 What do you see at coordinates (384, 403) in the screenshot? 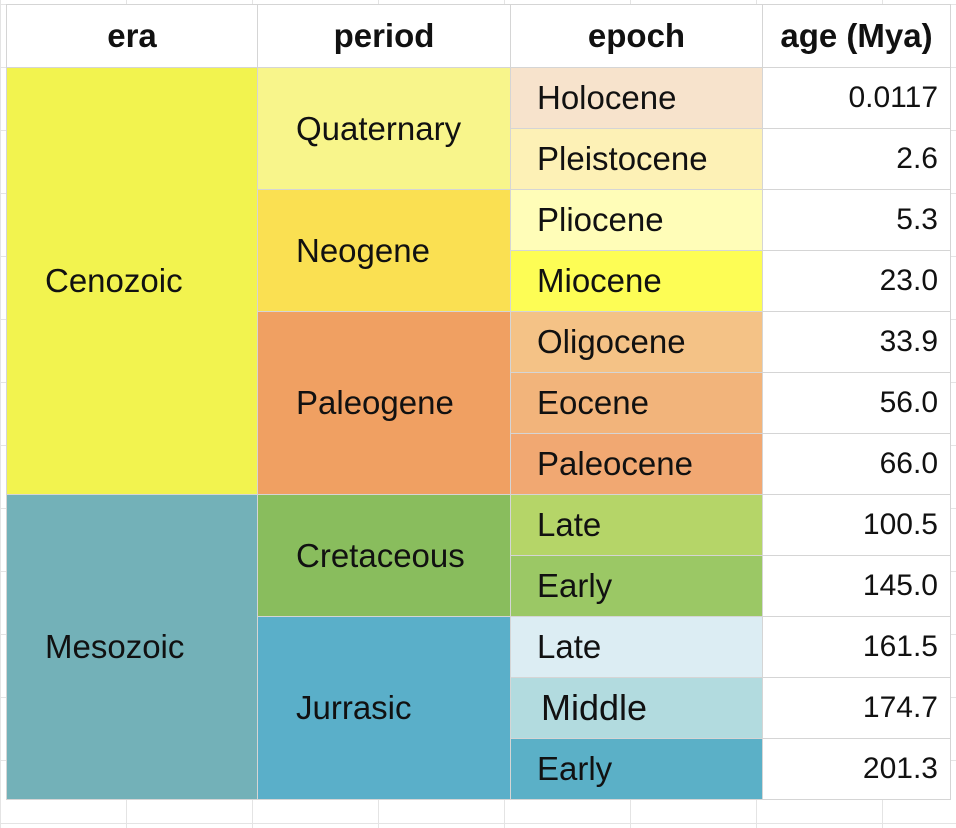
I see `period-cell-paleogene: Paleogene` at bounding box center [384, 403].